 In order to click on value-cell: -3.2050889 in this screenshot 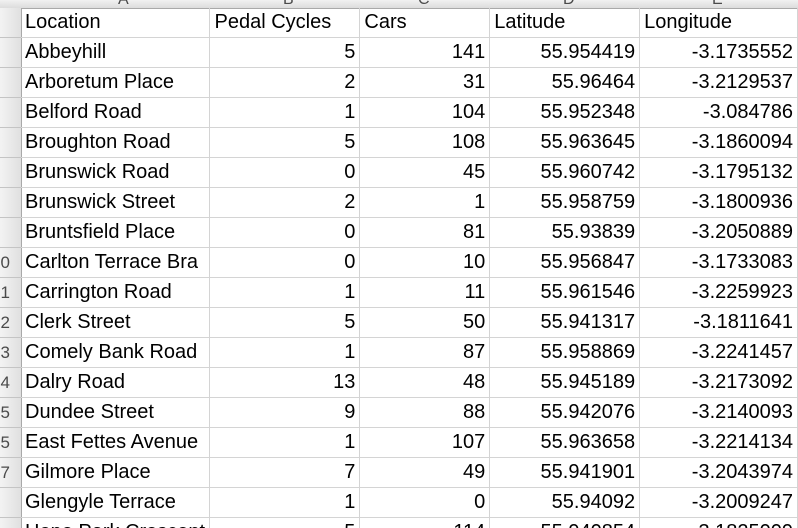, I will do `click(718, 232)`.